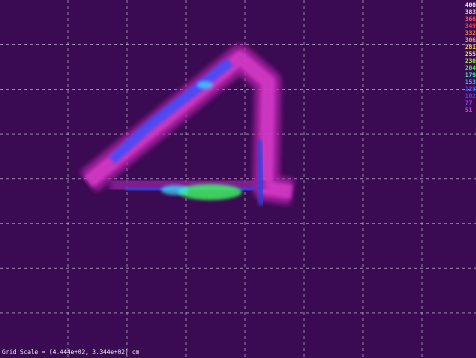 Image resolution: width=476 pixels, height=358 pixels. What do you see at coordinates (469, 103) in the screenshot?
I see `legend-label: 77` at bounding box center [469, 103].